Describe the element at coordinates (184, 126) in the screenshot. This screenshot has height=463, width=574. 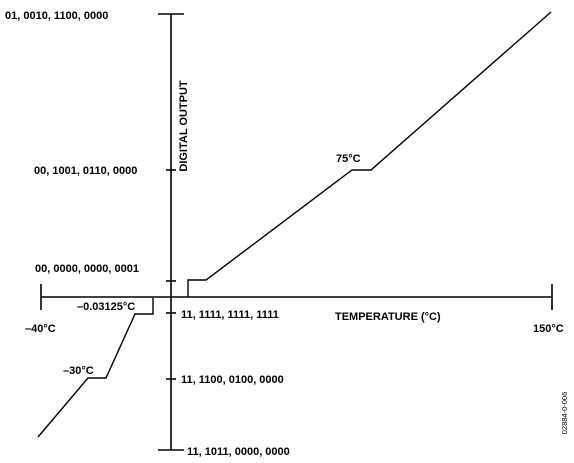
I see `y-axis-title: DIGITAL OUTPUT` at that location.